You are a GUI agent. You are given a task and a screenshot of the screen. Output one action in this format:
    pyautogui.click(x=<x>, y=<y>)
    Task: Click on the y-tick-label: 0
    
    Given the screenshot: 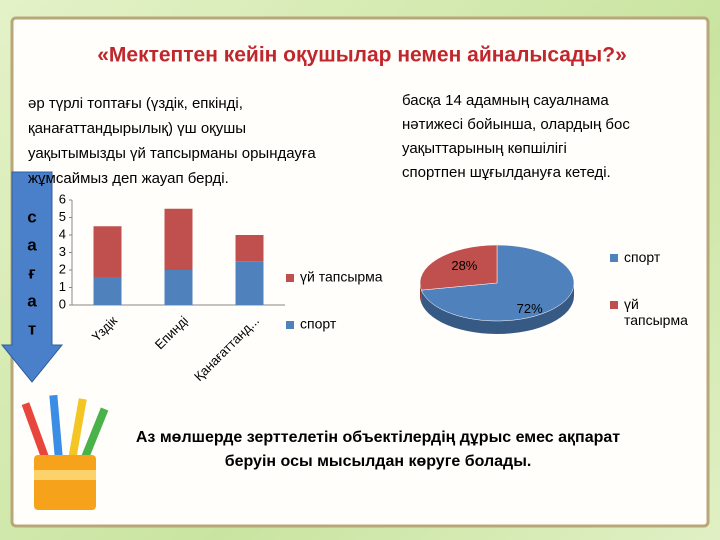 What is the action you would take?
    pyautogui.click(x=62, y=303)
    